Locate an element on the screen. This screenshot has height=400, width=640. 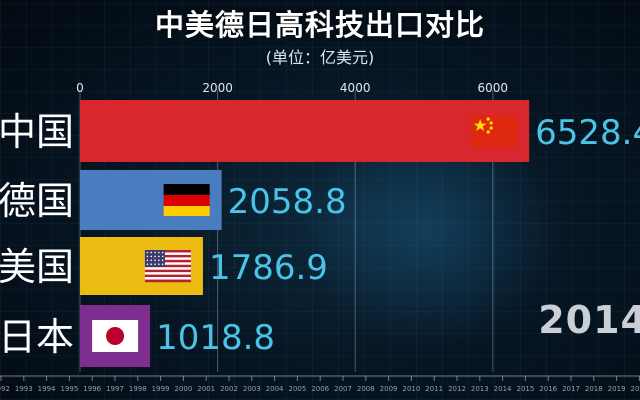
current-year-label: 2014 is located at coordinates (589, 320).